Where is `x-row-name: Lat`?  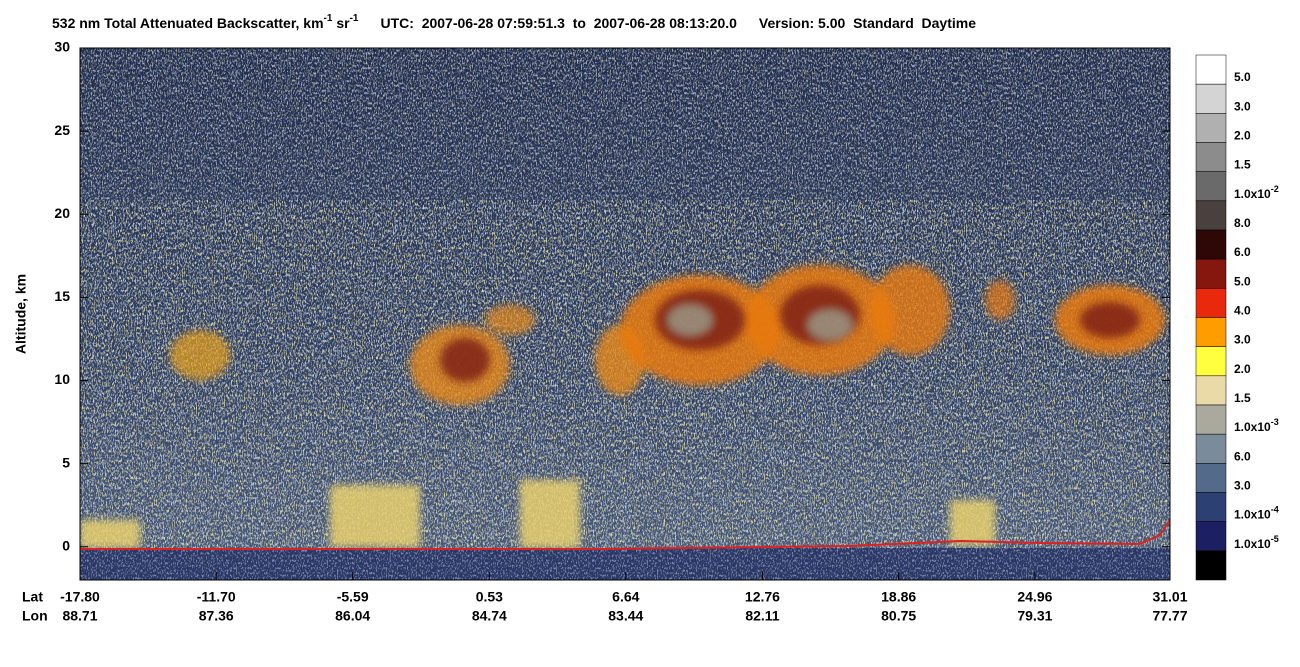
x-row-name: Lat is located at coordinates (32, 597).